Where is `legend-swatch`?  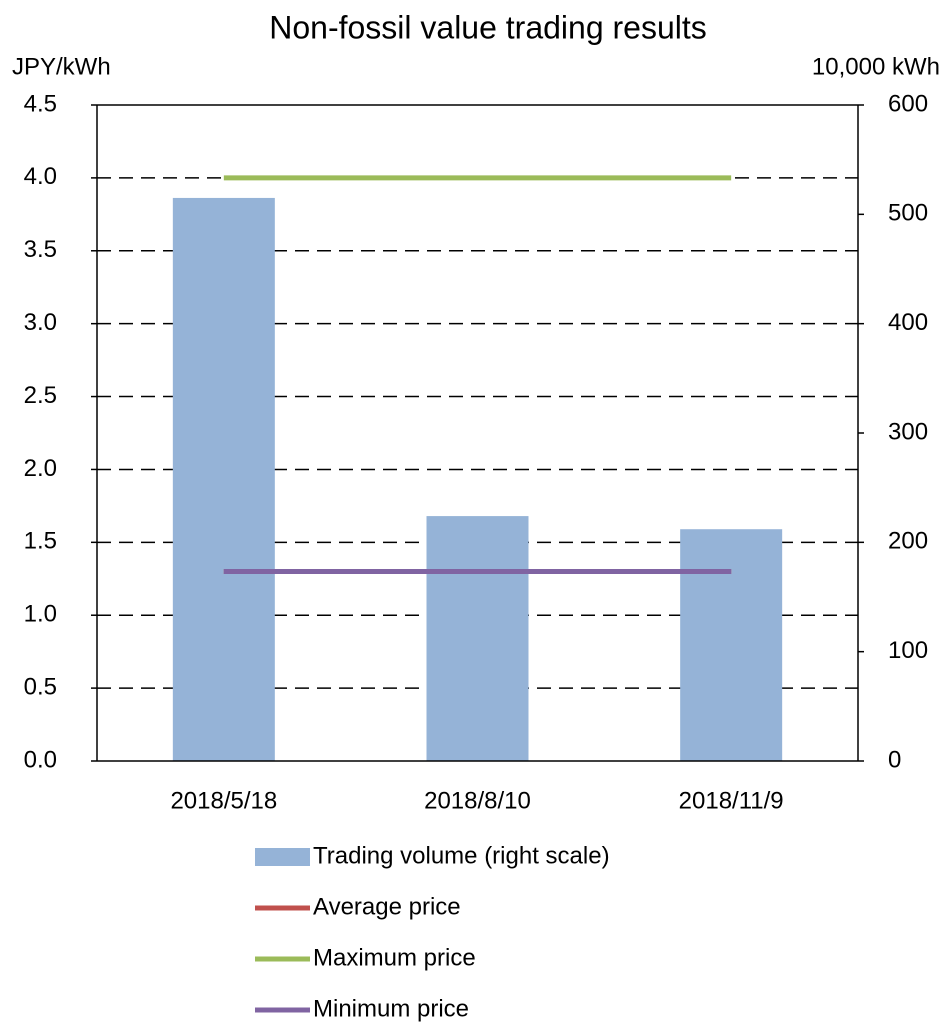 legend-swatch is located at coordinates (282, 857).